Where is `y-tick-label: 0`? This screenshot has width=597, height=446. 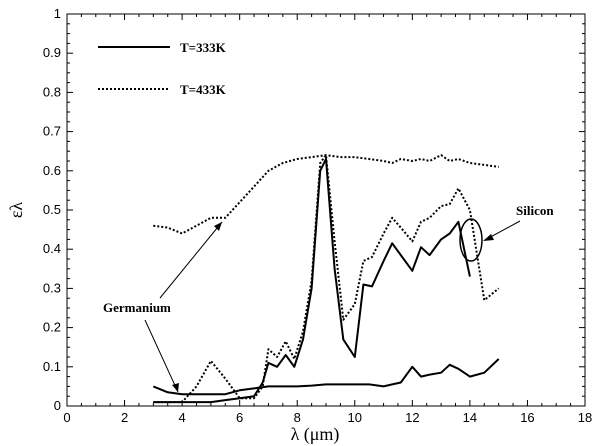 y-tick-label: 0 is located at coordinates (57, 405).